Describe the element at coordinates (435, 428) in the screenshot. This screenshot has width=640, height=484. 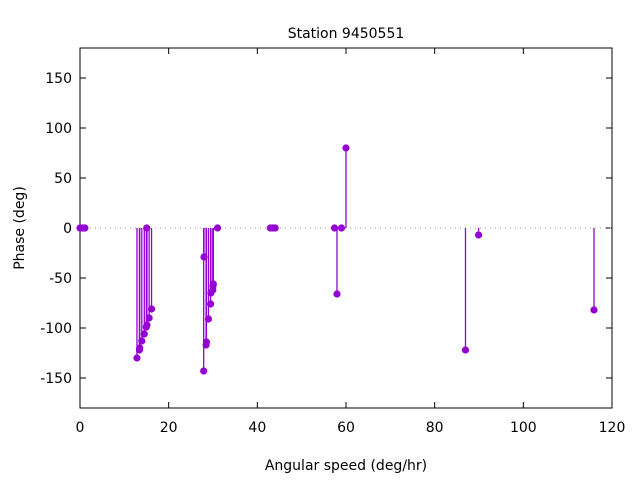
I see `x-tick-label: 80` at that location.